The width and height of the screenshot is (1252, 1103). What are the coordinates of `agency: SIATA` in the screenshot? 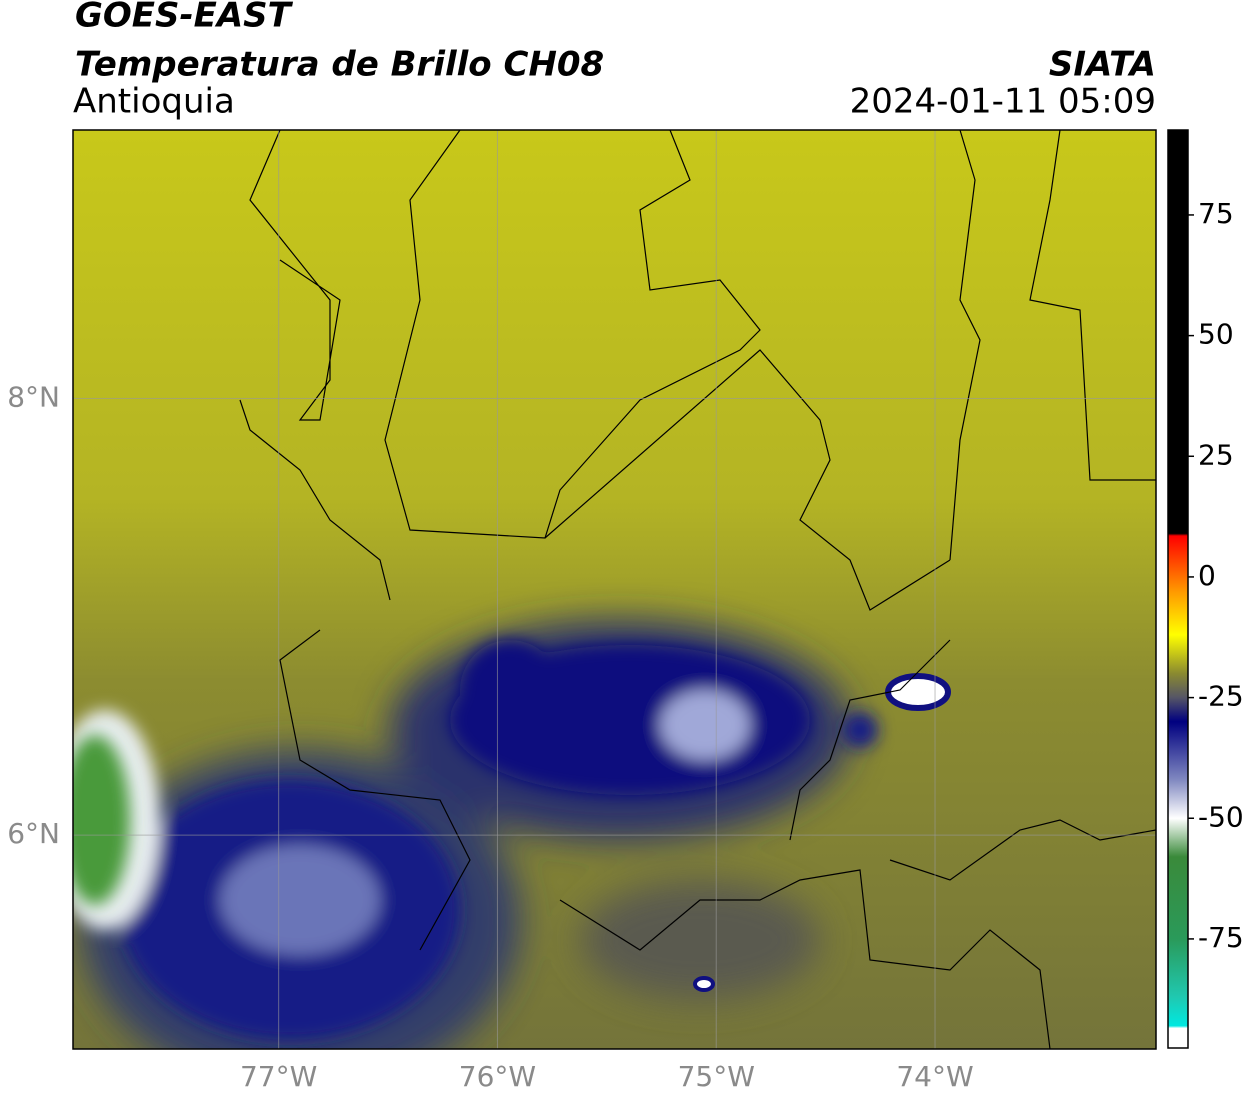 It's located at (1102, 65).